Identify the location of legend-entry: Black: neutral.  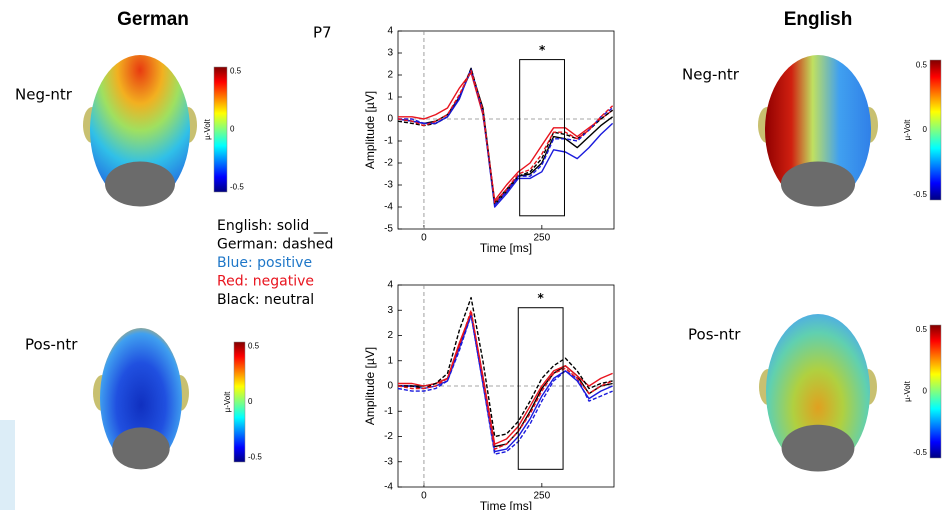
(265, 300).